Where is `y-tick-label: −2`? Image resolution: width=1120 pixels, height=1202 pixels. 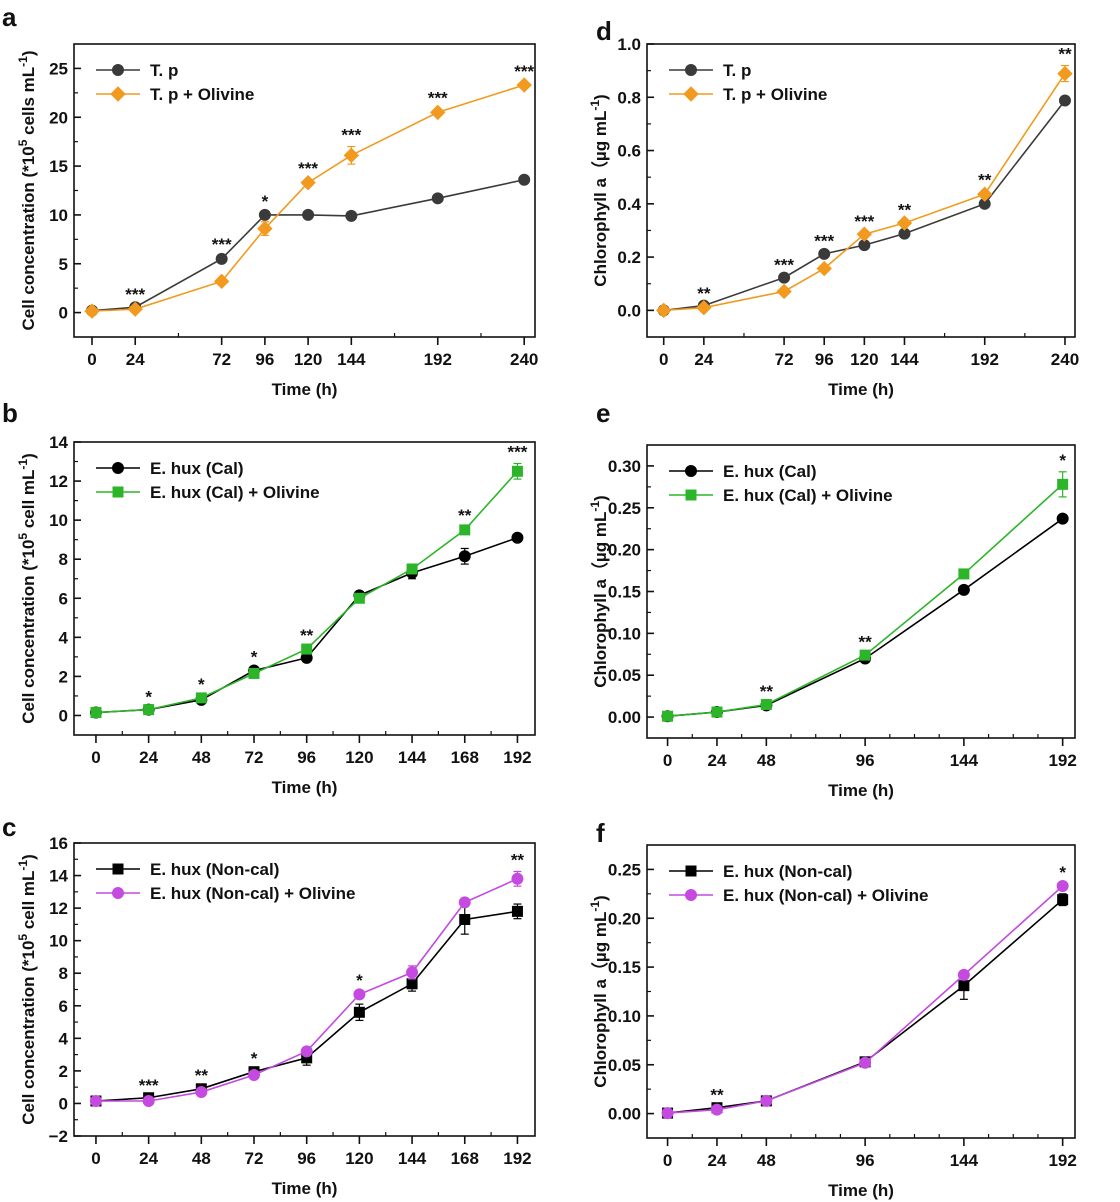
y-tick-label: −2 is located at coordinates (58, 1136).